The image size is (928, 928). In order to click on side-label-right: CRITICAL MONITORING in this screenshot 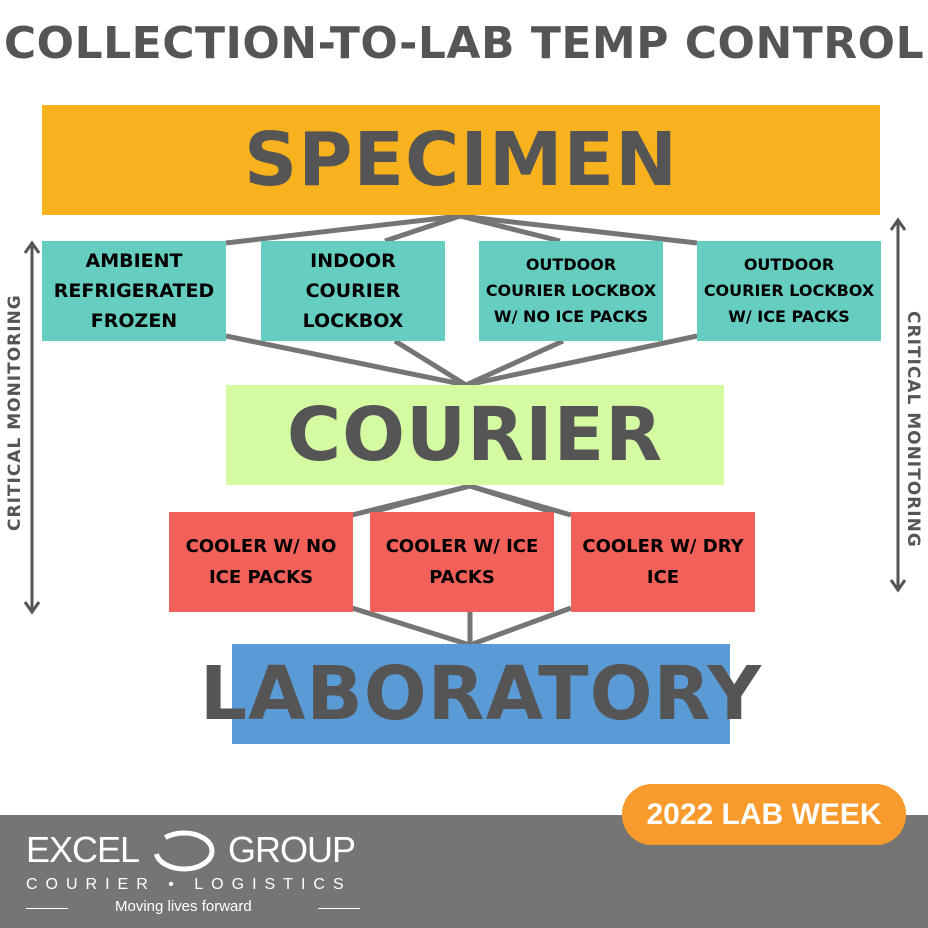, I will do `click(913, 429)`.